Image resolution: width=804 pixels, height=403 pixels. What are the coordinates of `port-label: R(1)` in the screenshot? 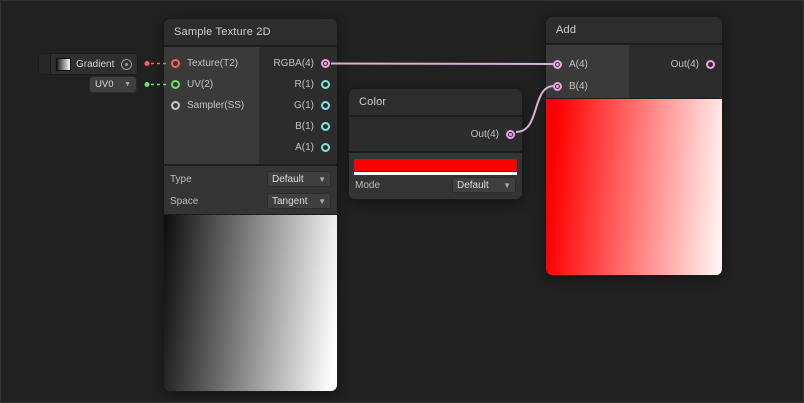 It's located at (304, 84).